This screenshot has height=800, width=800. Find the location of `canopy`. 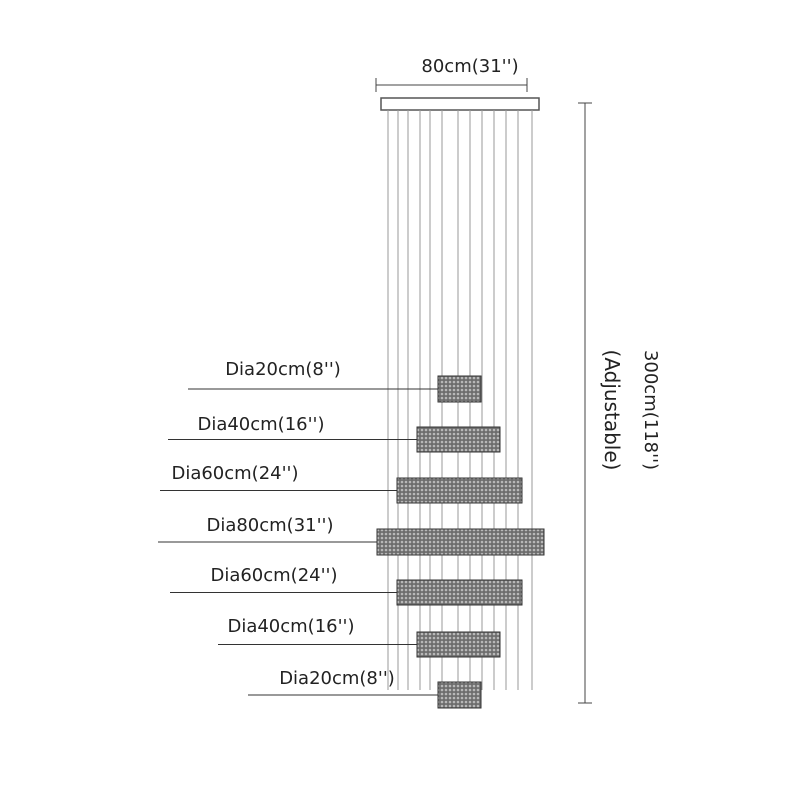

canopy is located at coordinates (460, 104).